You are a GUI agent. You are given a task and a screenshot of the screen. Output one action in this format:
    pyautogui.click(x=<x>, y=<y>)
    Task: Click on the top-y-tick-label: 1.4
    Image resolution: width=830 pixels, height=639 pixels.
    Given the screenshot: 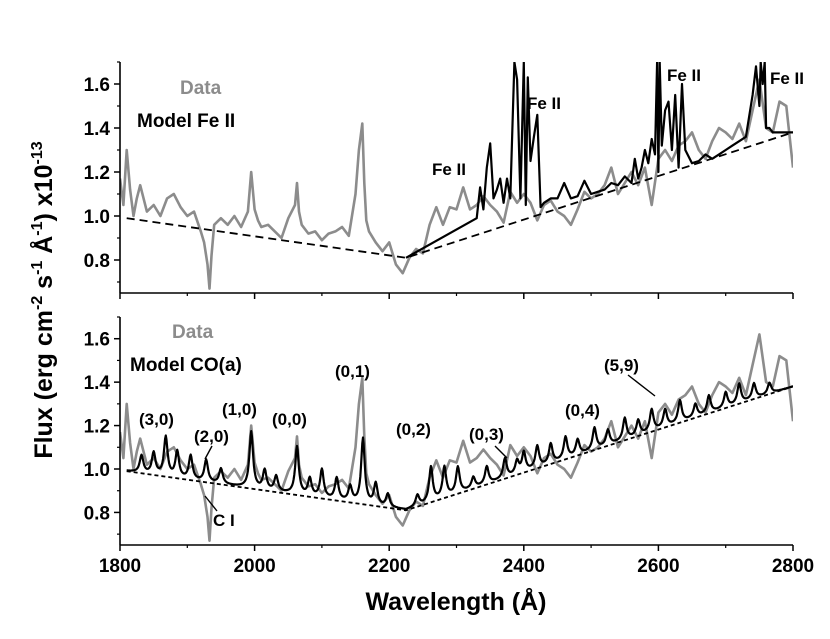 What is the action you would take?
    pyautogui.click(x=97, y=129)
    